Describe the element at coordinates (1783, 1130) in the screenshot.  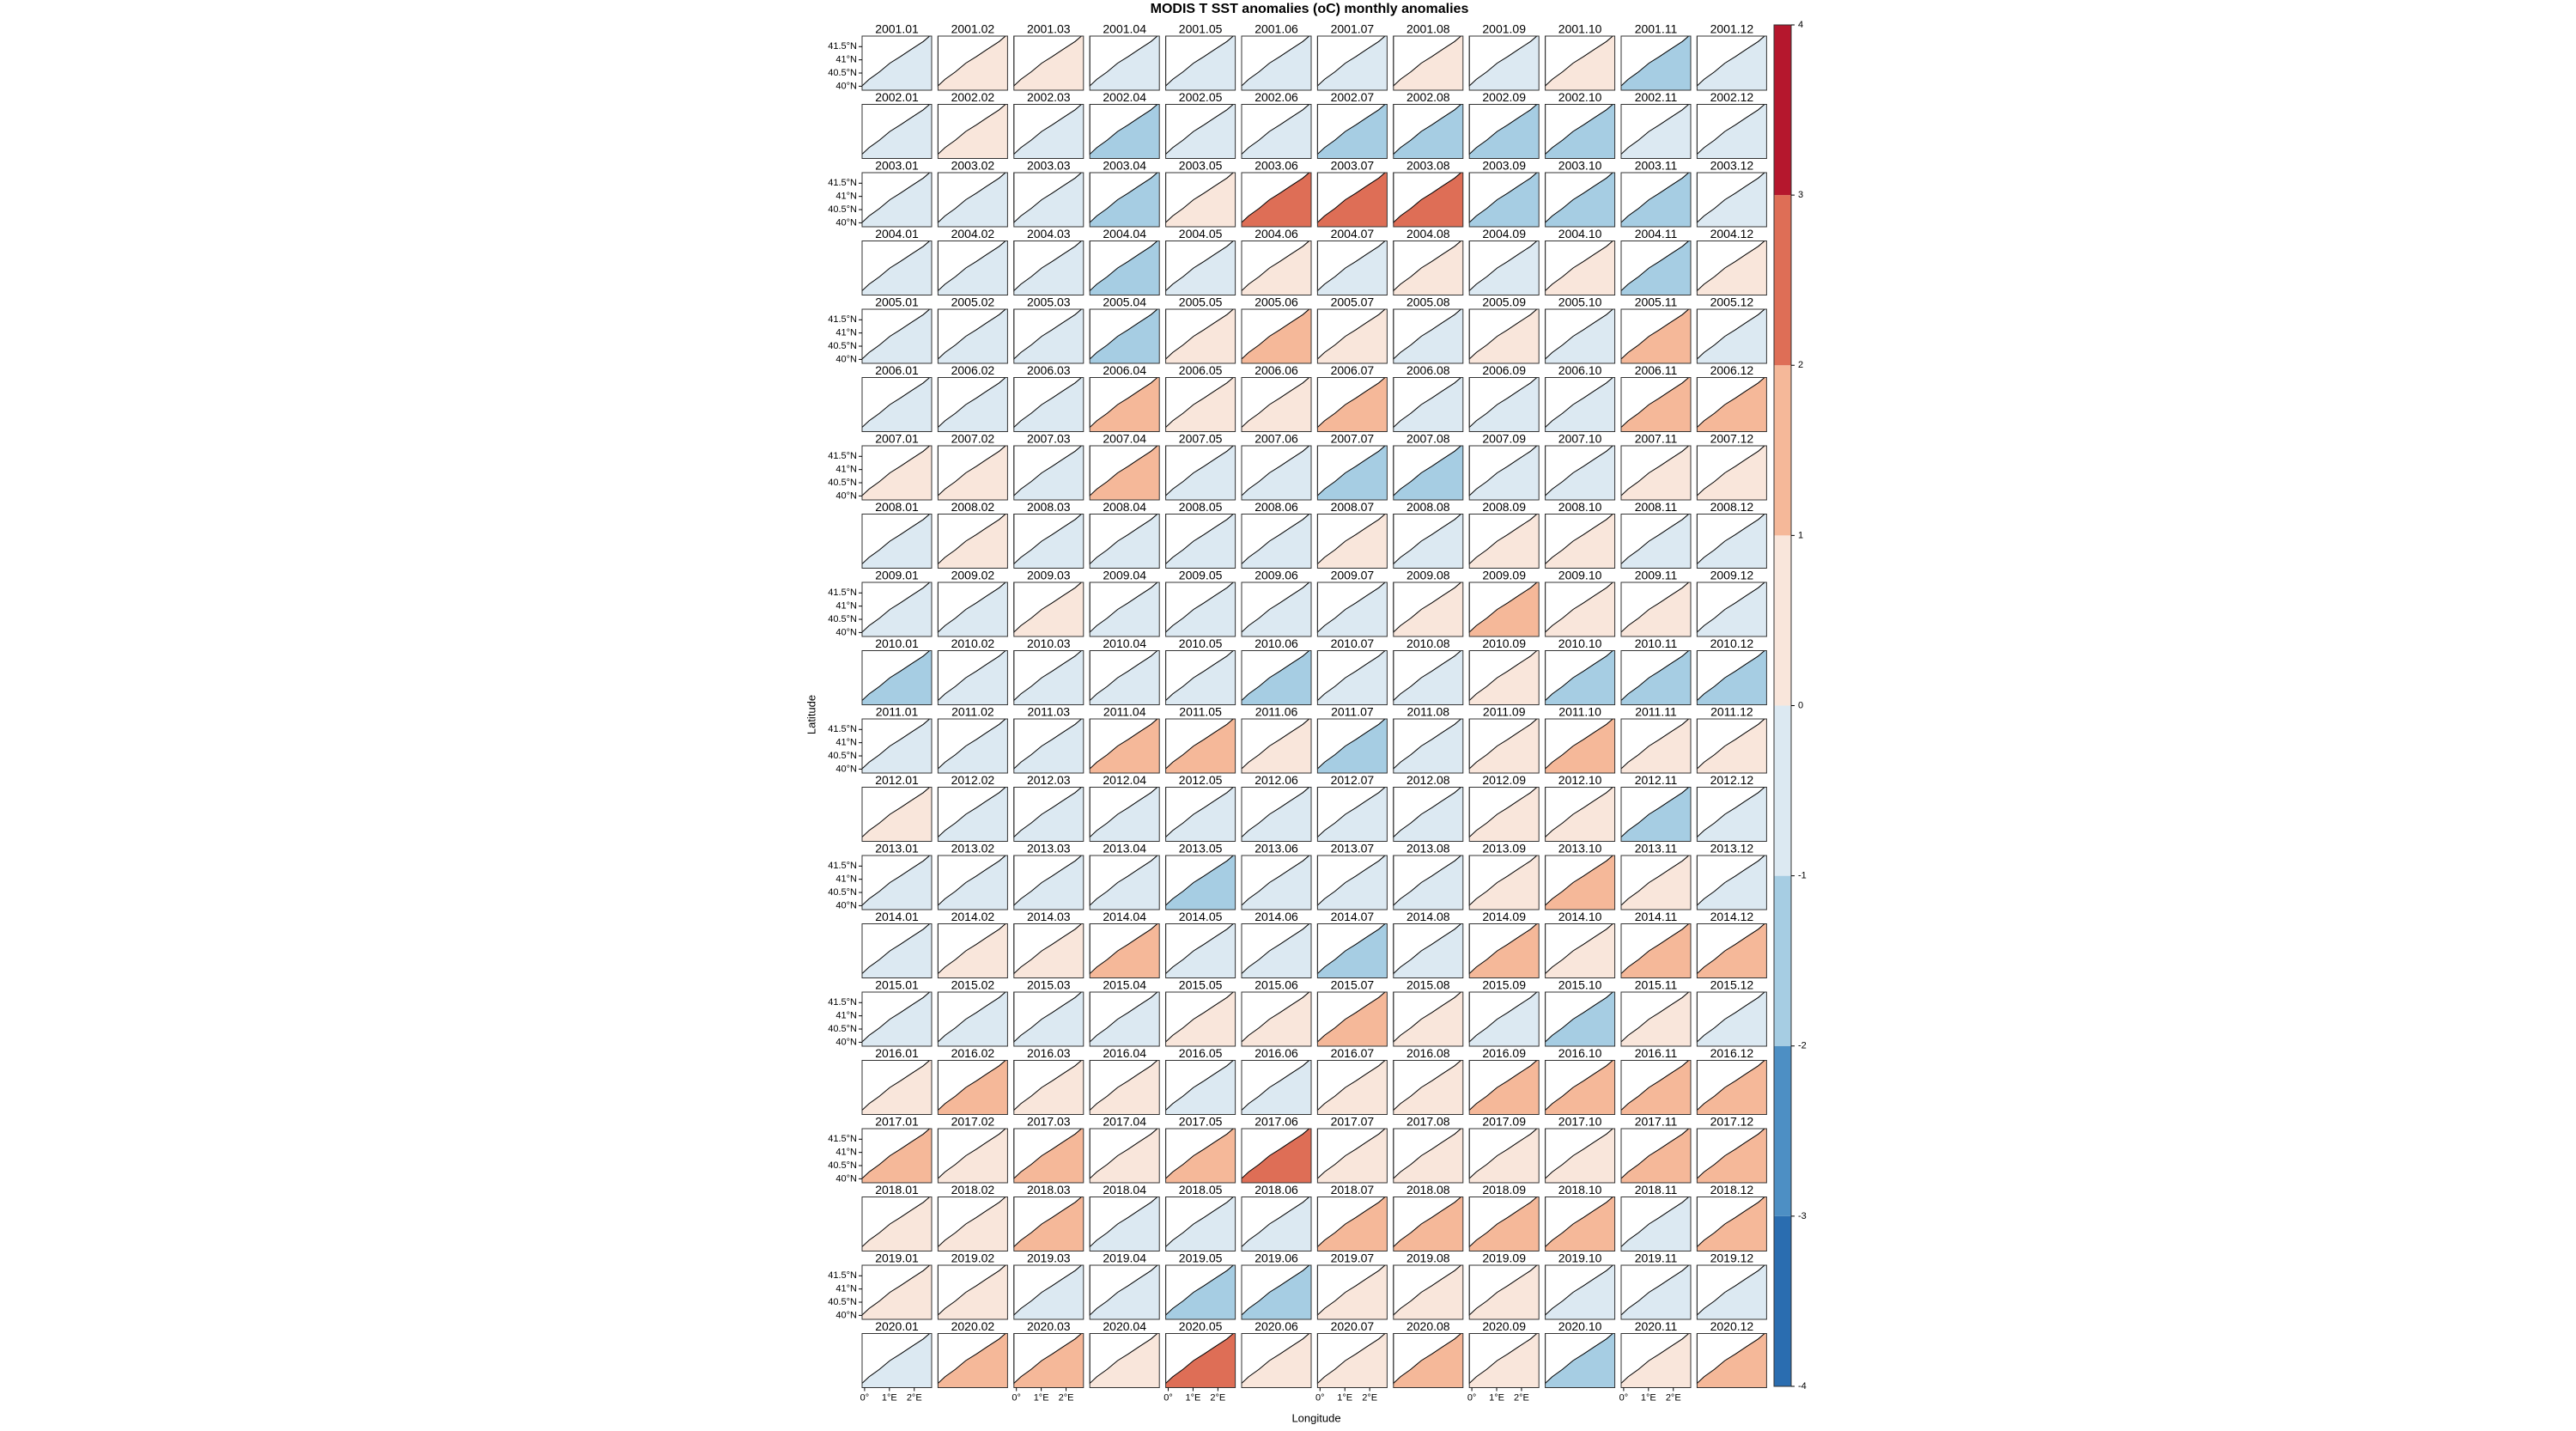
I see `colorbar-segment` at that location.